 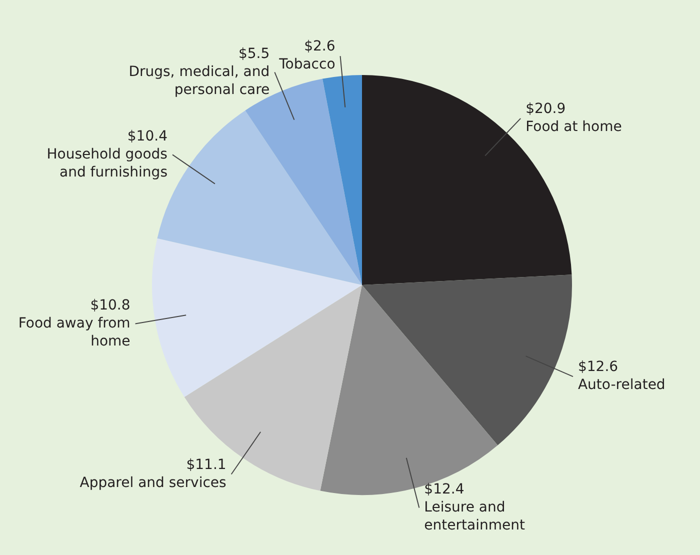 What do you see at coordinates (74, 332) in the screenshot?
I see `slice-label: Food away from home` at bounding box center [74, 332].